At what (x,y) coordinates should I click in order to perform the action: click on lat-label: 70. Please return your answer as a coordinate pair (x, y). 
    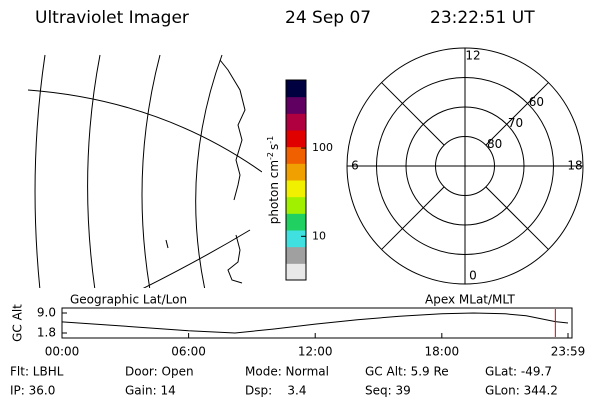
    Looking at the image, I should click on (515, 123).